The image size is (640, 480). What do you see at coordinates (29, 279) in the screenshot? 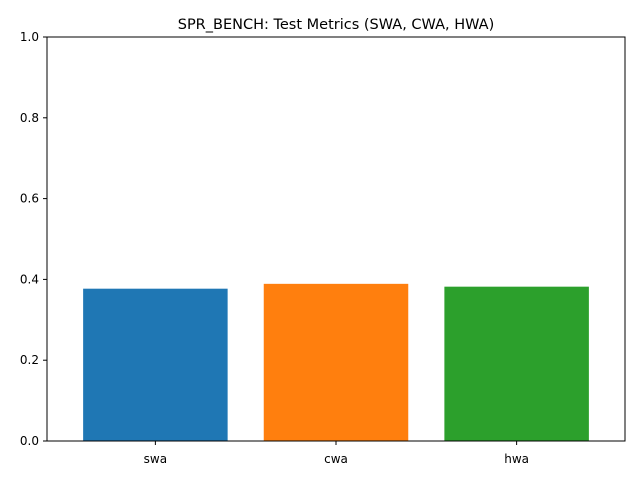
I see `y-tick-label: 0.4` at bounding box center [29, 279].